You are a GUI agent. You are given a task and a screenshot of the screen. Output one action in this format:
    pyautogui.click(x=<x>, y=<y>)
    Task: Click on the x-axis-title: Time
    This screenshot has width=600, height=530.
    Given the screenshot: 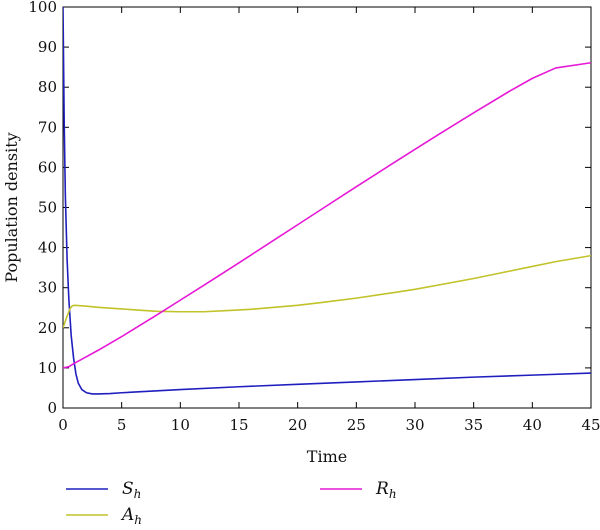 What is the action you would take?
    pyautogui.click(x=327, y=456)
    